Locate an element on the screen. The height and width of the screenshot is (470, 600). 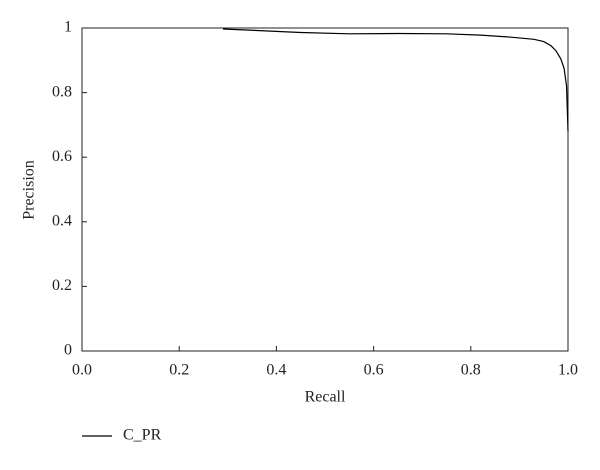
x-tick-label: 0.8 is located at coordinates (471, 370).